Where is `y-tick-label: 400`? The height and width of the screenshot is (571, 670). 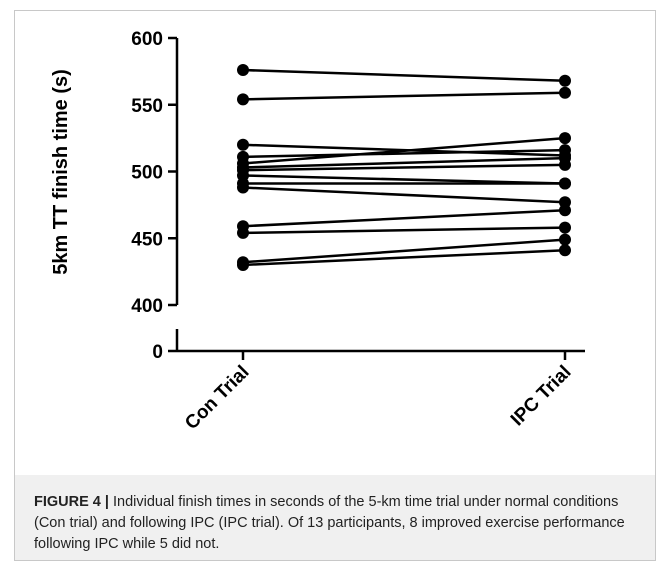 y-tick-label: 400 is located at coordinates (147, 306).